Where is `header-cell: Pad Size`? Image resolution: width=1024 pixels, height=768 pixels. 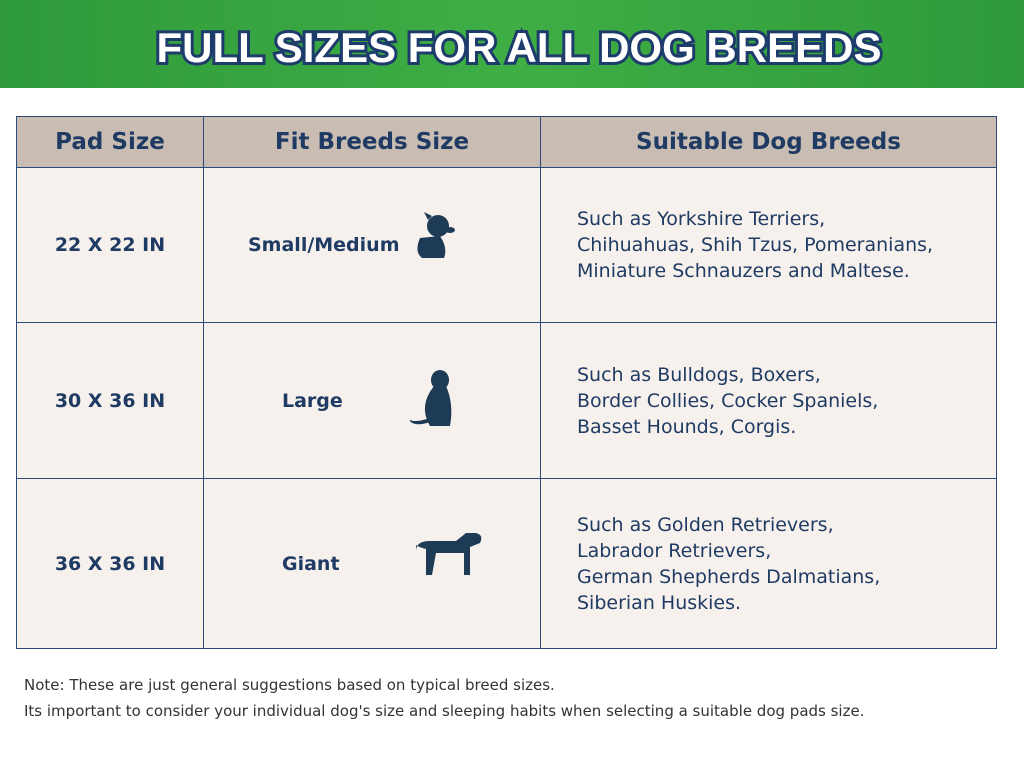 header-cell: Pad Size is located at coordinates (110, 142).